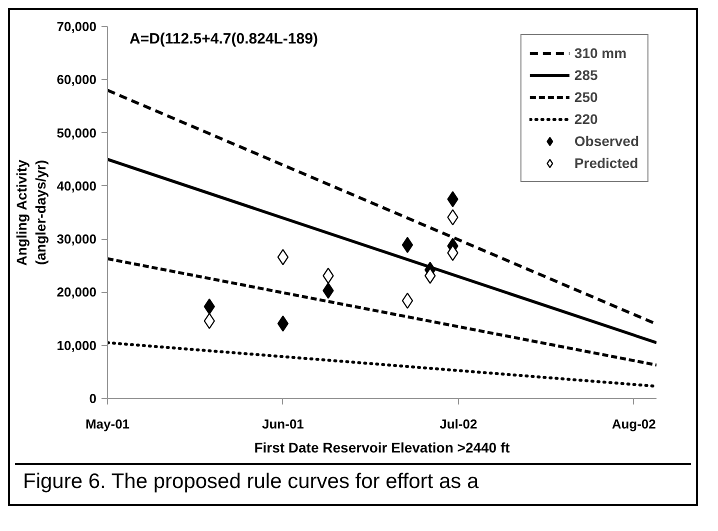  Describe the element at coordinates (76, 345) in the screenshot. I see `y-tick-label: 10,000` at that location.